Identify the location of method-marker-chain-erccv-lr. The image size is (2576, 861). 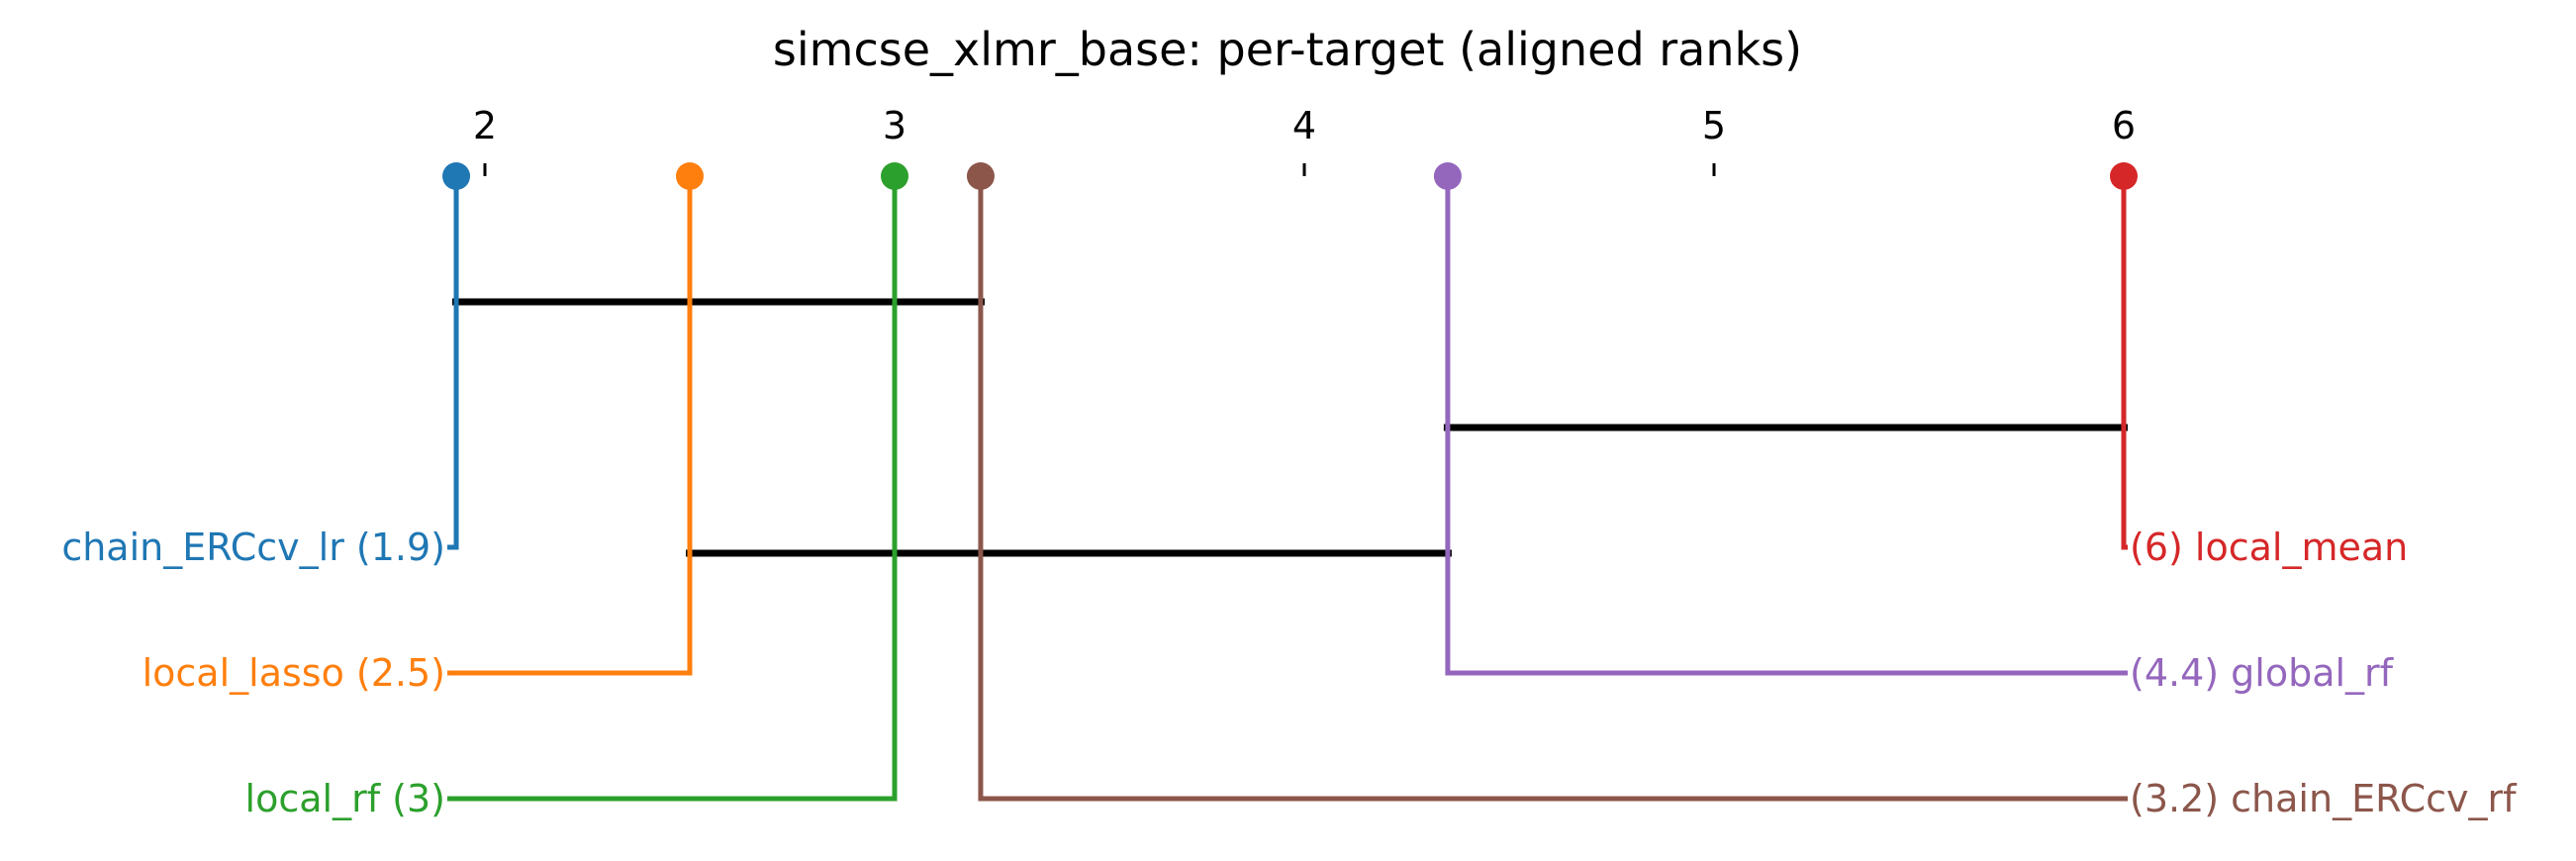
(456, 176).